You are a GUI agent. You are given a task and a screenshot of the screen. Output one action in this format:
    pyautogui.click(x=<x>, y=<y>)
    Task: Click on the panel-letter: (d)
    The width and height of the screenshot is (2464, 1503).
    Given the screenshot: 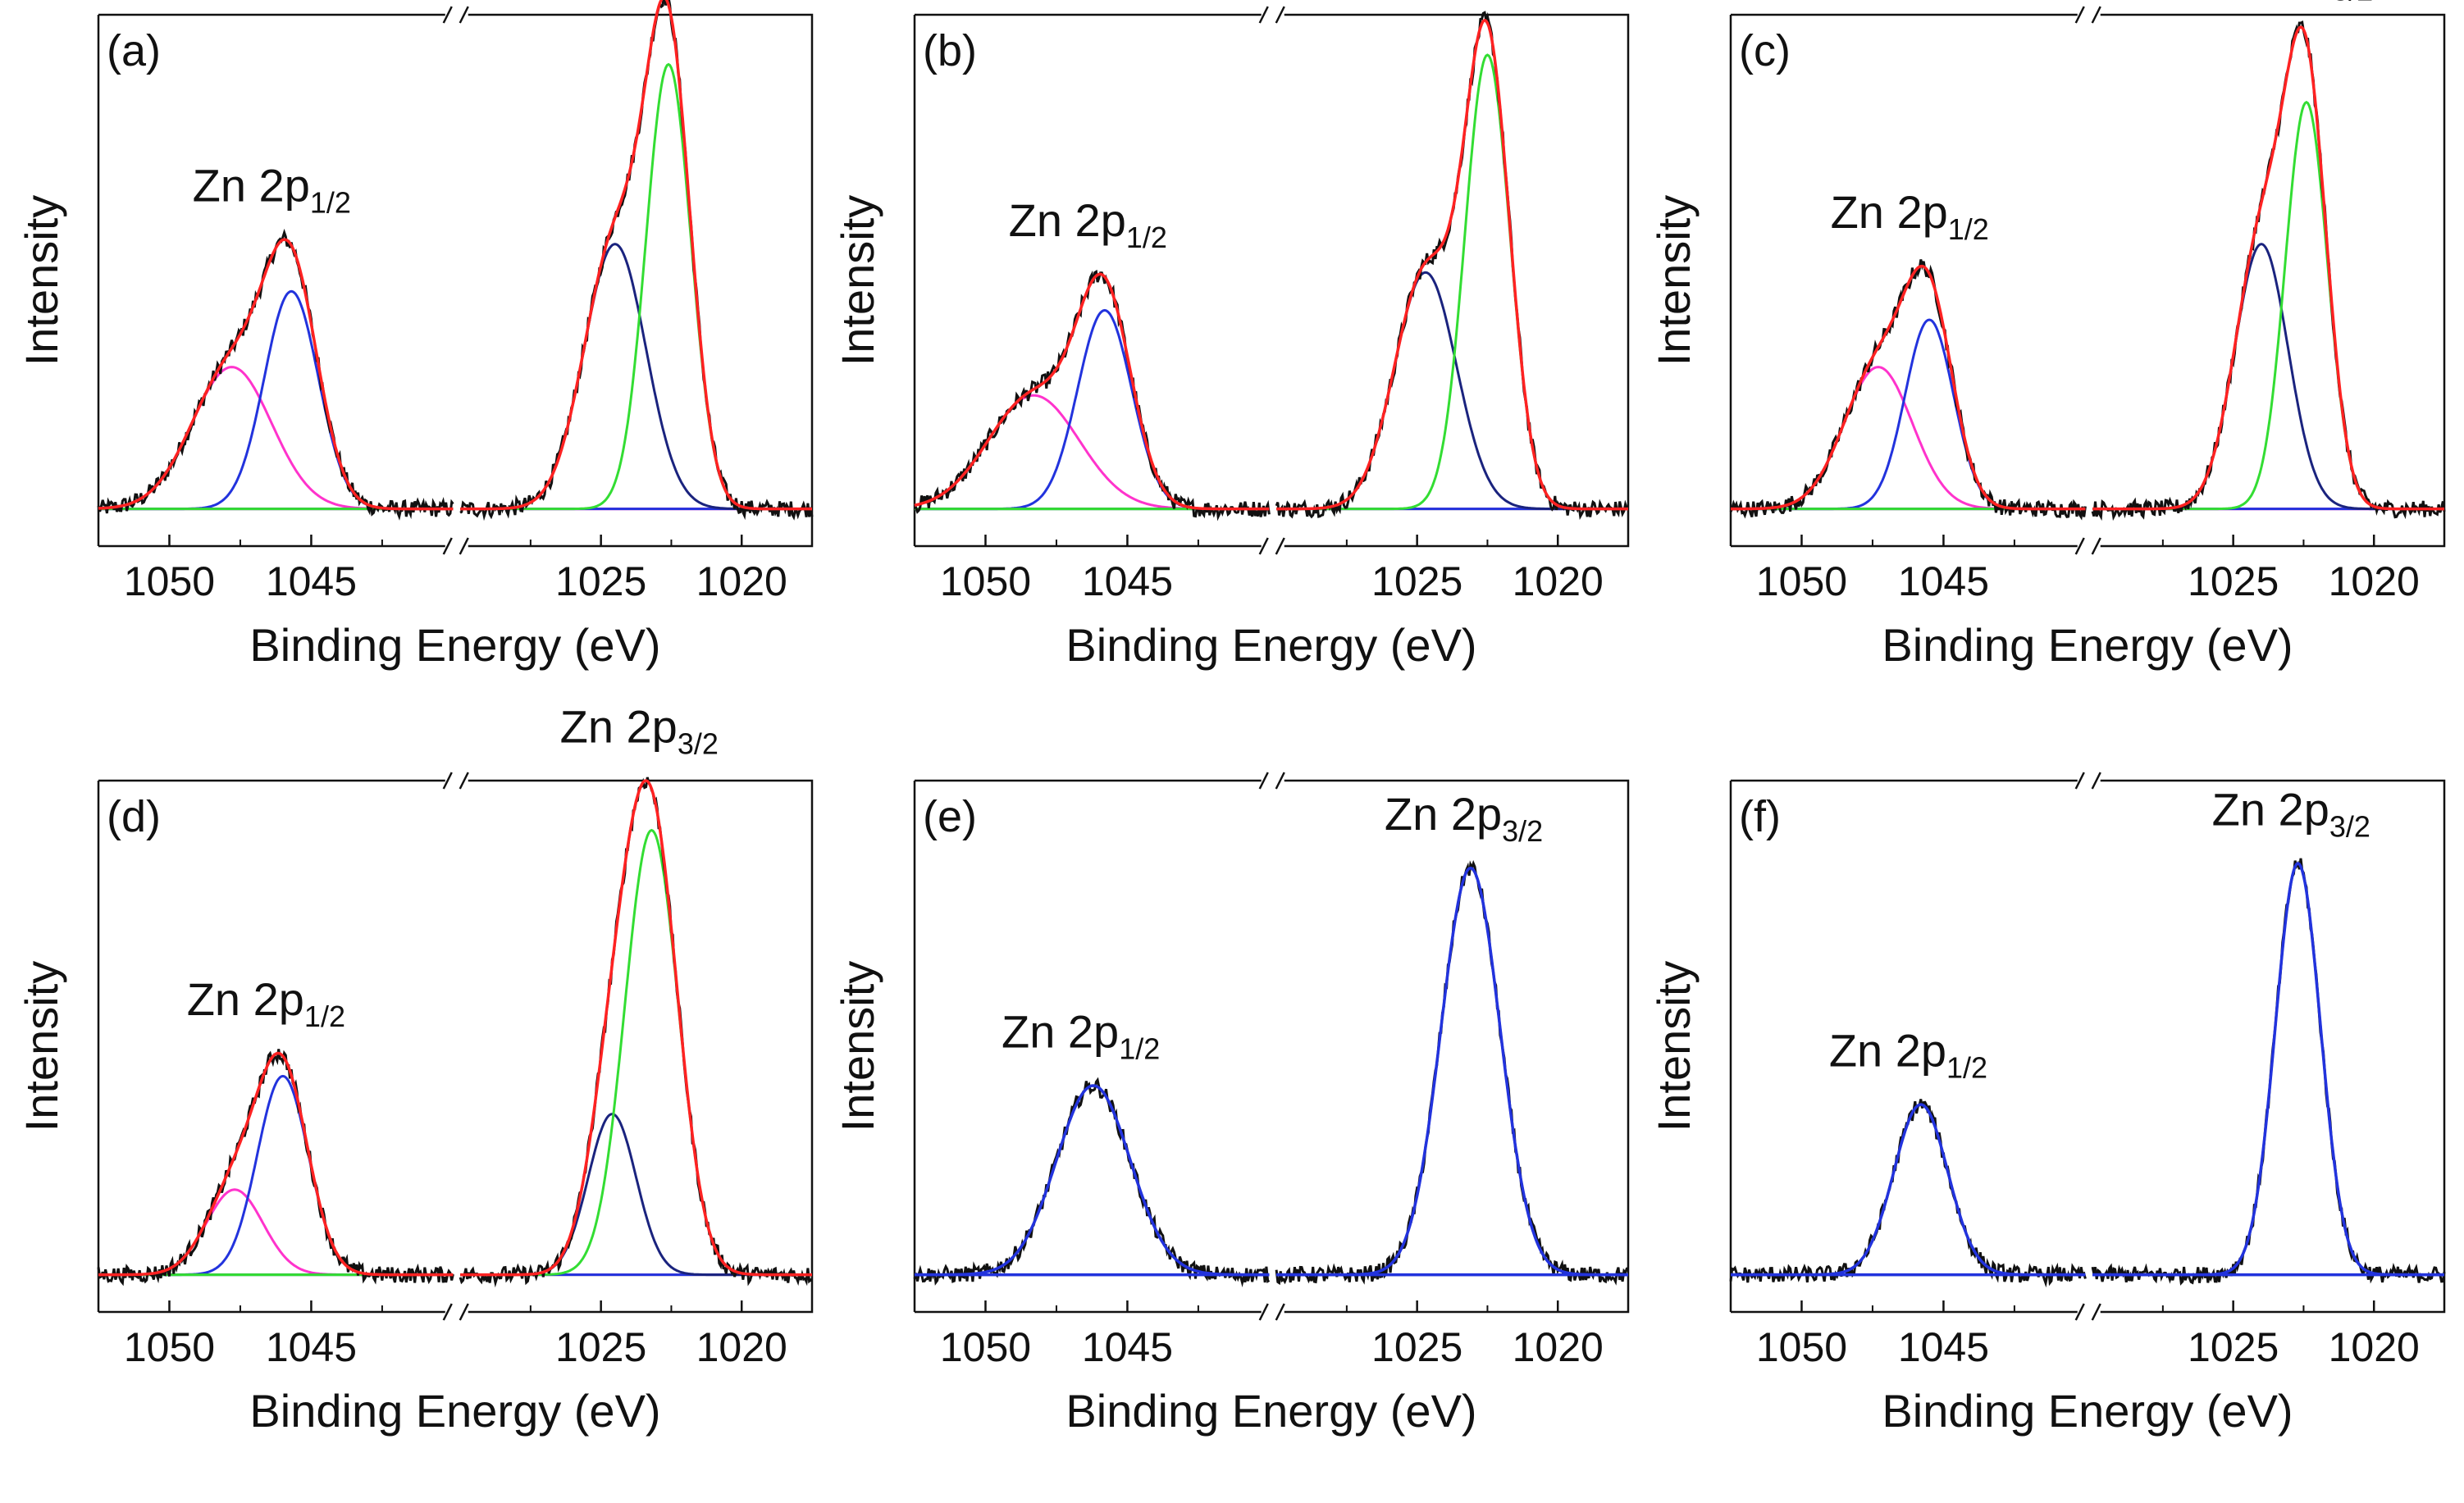 What is the action you would take?
    pyautogui.click(x=134, y=816)
    